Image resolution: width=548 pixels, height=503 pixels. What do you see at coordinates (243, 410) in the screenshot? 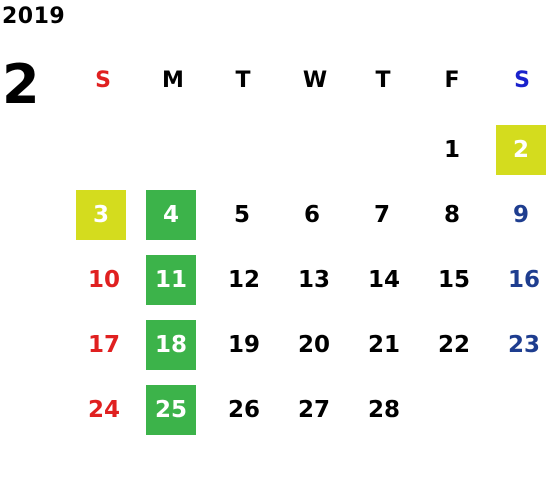
I see `day-cell: 26` at bounding box center [243, 410].